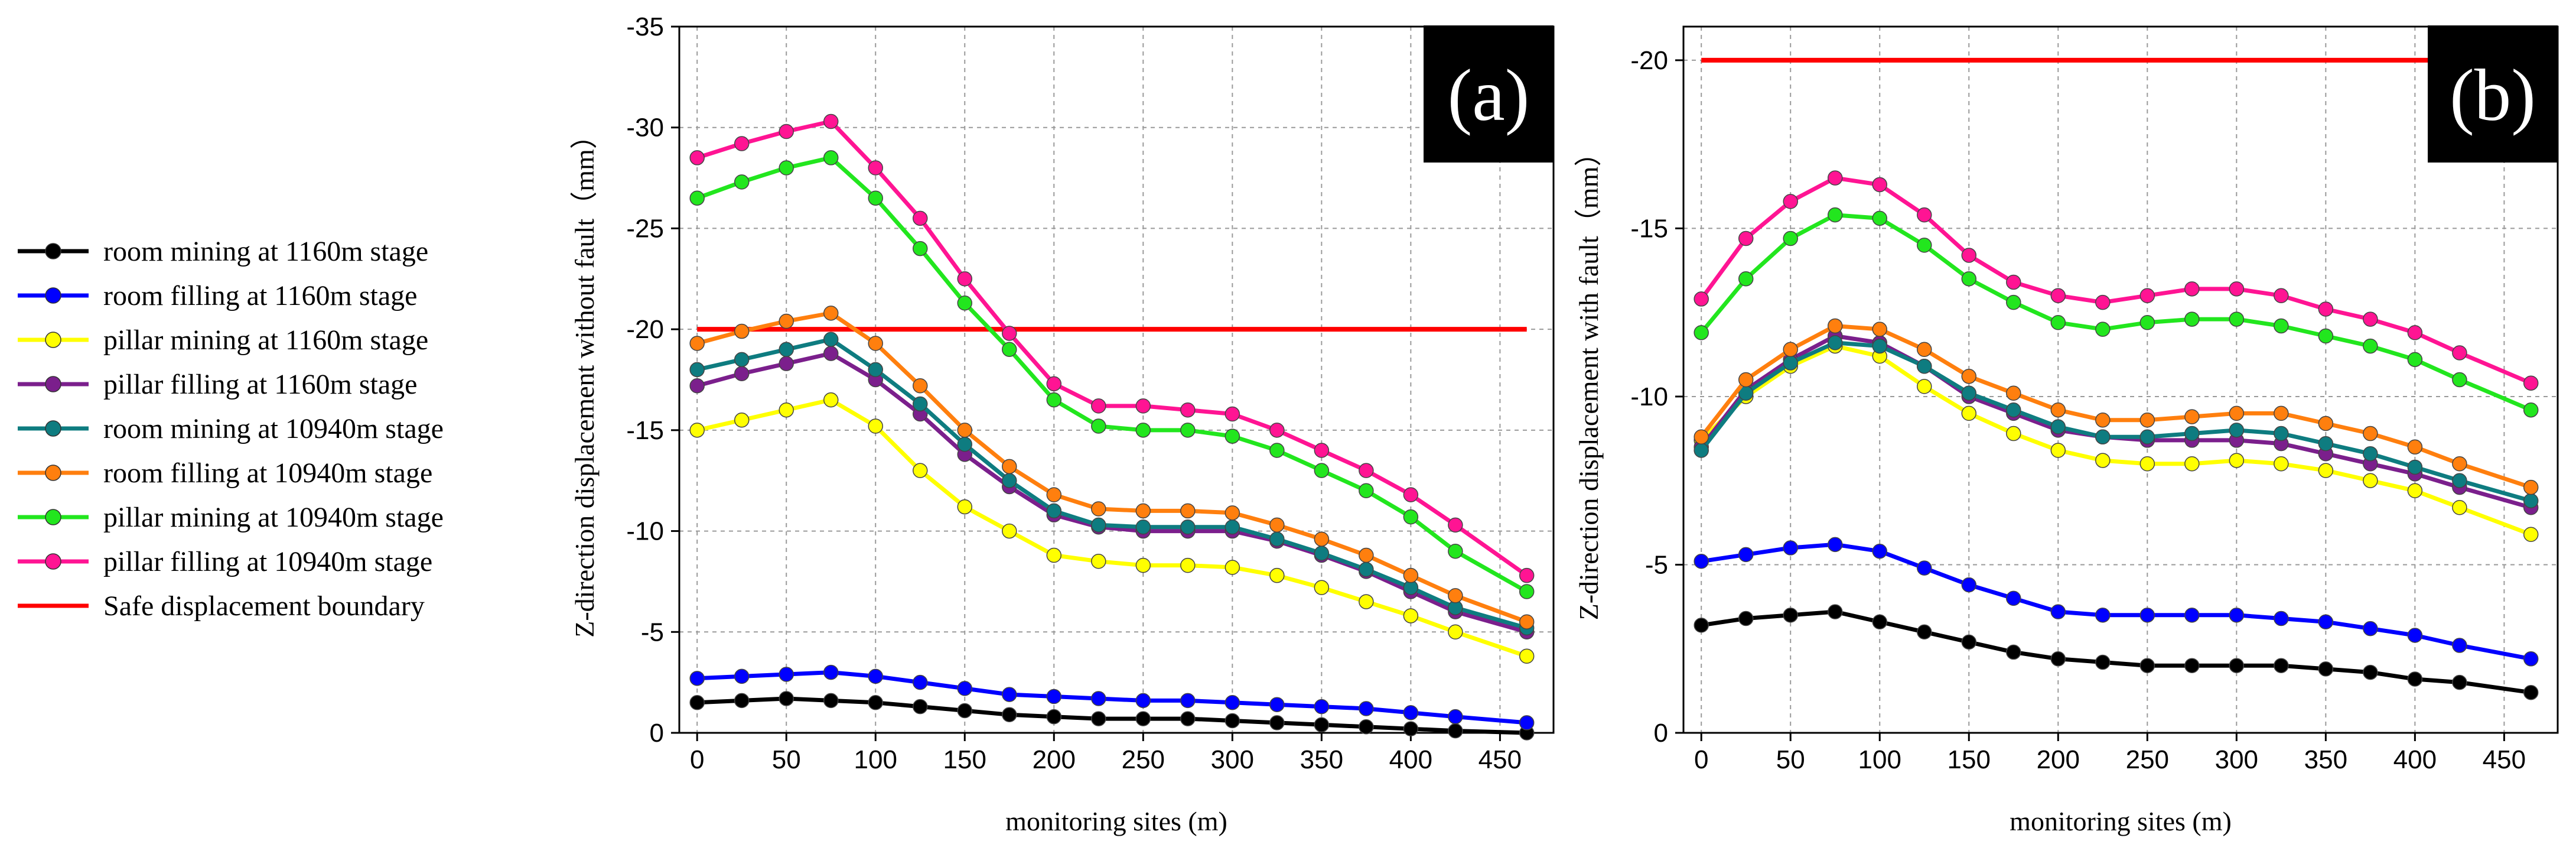 The image size is (2576, 854). Describe the element at coordinates (1790, 759) in the screenshot. I see `x-tick-label: 50` at that location.